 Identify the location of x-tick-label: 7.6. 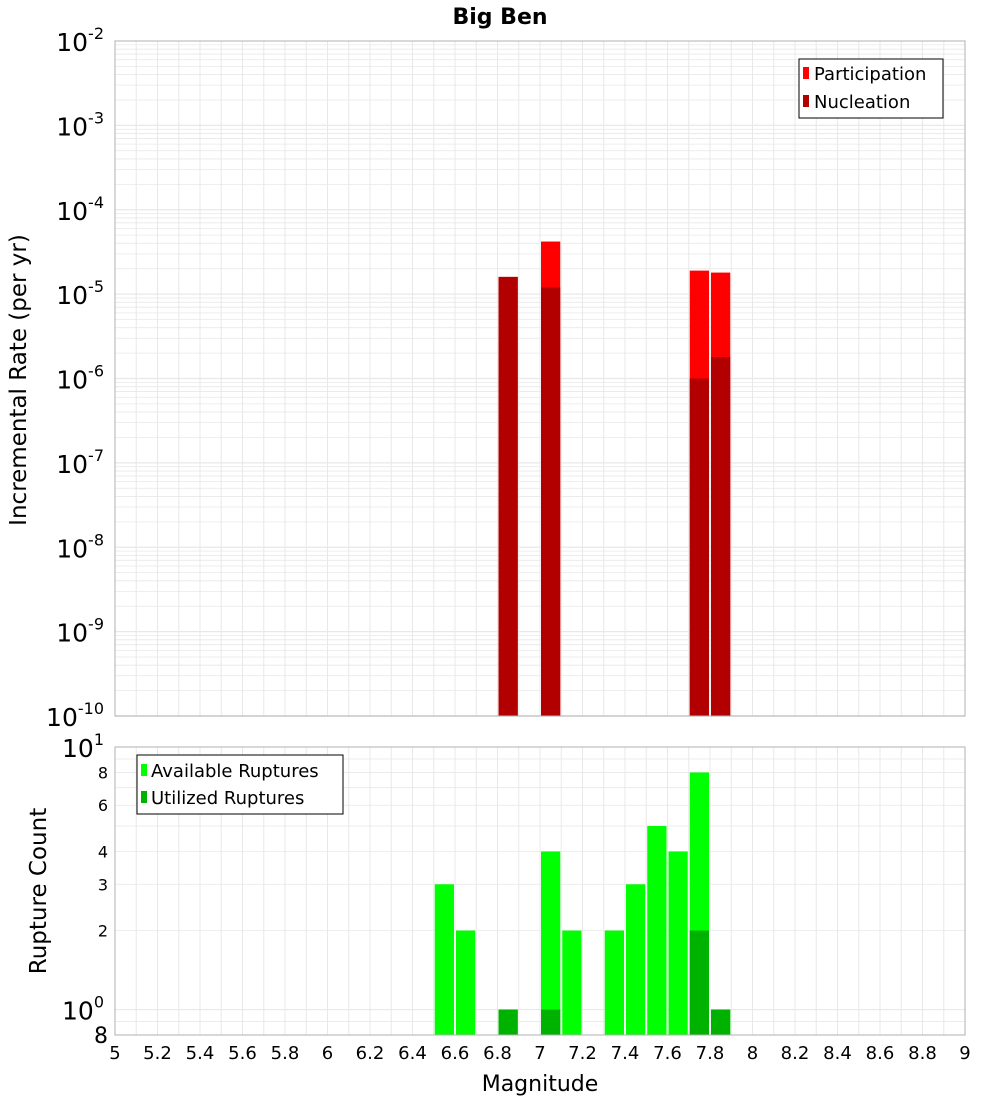
(667, 1053).